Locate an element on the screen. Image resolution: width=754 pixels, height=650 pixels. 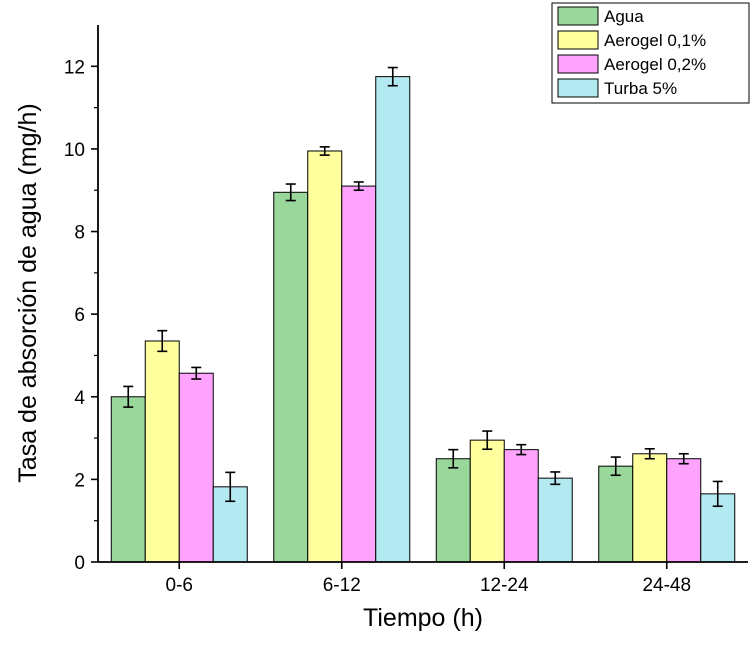
y-tick-label: 12 is located at coordinates (74, 67).